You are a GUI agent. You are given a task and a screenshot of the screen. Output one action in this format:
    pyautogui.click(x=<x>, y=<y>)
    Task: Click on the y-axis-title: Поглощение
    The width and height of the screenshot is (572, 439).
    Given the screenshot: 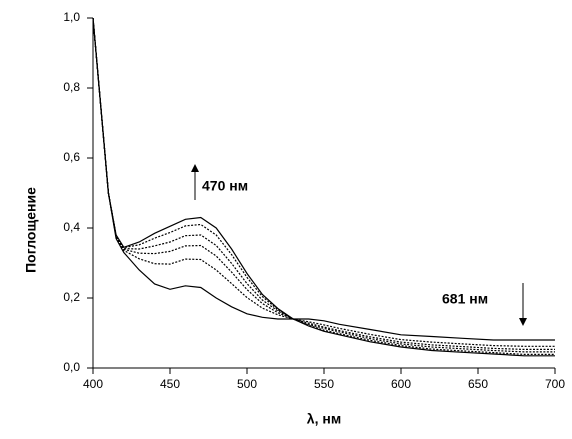 What is the action you would take?
    pyautogui.click(x=31, y=230)
    